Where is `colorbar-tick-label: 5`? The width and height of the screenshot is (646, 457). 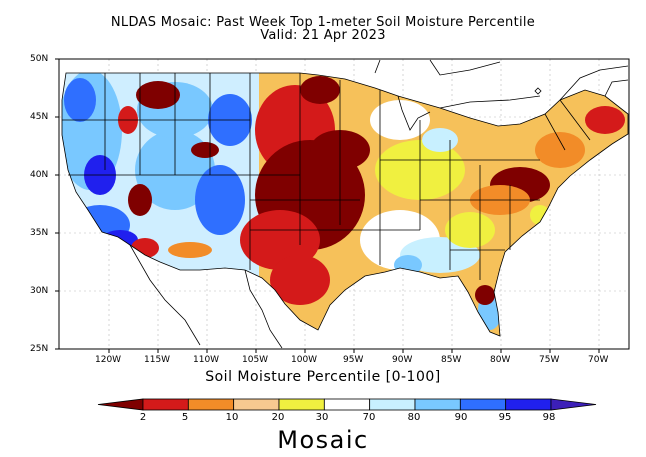
colorbar-tick-label: 5 is located at coordinates (185, 417).